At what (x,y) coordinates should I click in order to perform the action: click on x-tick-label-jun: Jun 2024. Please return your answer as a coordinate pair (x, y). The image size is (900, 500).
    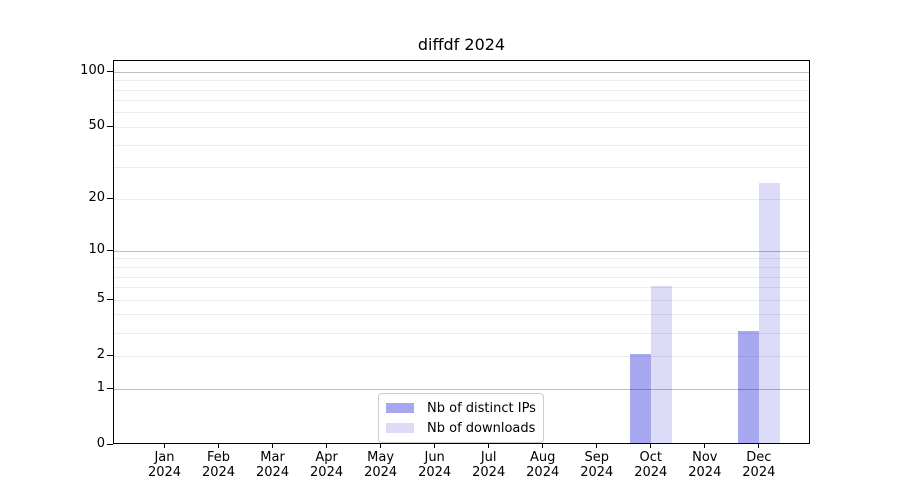
    Looking at the image, I should click on (435, 465).